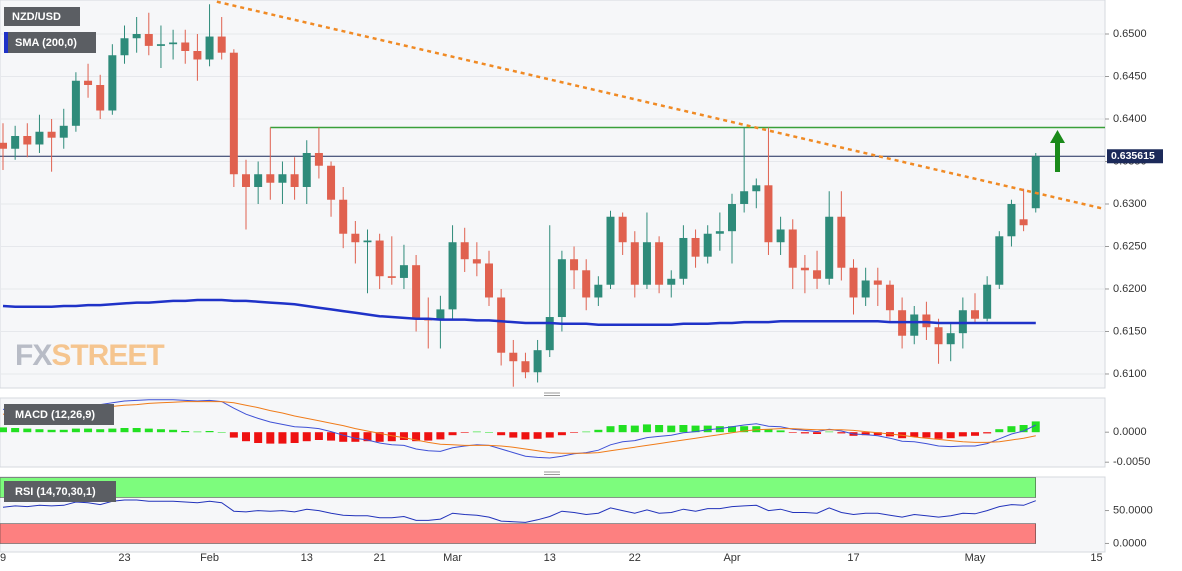 This screenshot has height=571, width=1182. I want to click on price-label-box, so click(1135, 156).